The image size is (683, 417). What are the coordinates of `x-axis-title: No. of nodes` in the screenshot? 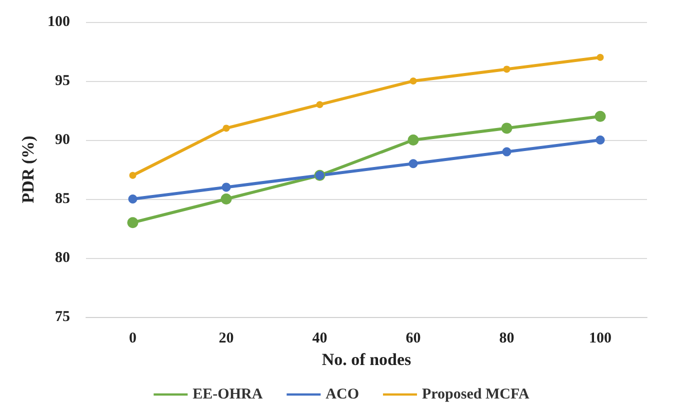 It's located at (367, 359).